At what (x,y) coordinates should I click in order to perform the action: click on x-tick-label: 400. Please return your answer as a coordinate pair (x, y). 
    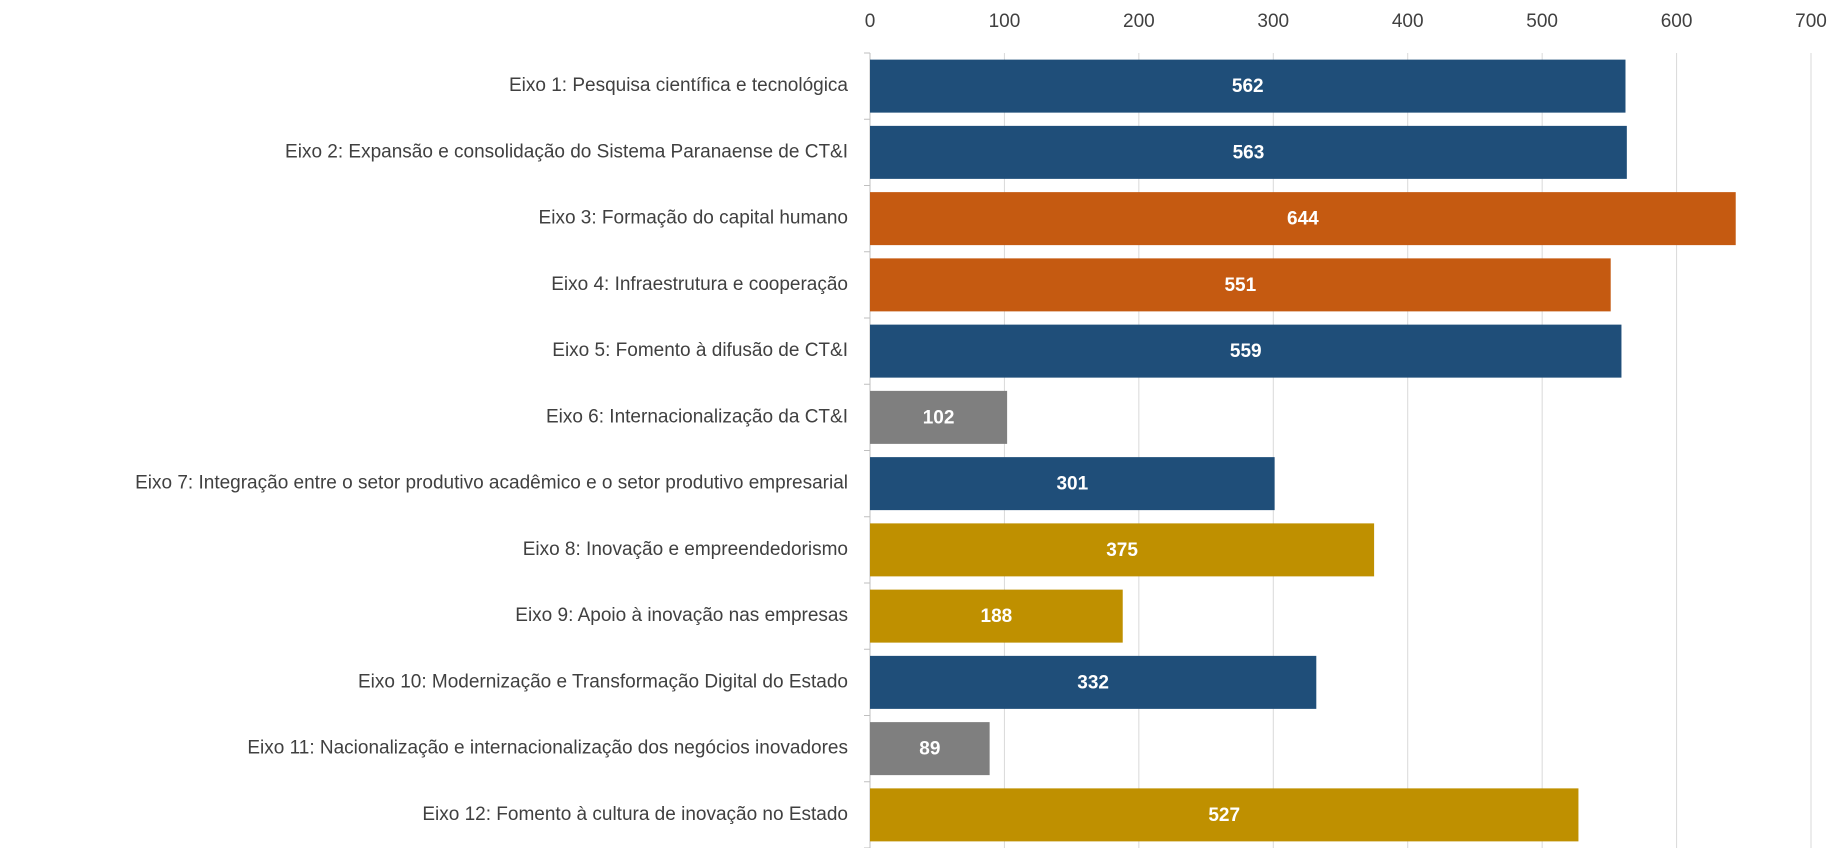
    Looking at the image, I should click on (1408, 21).